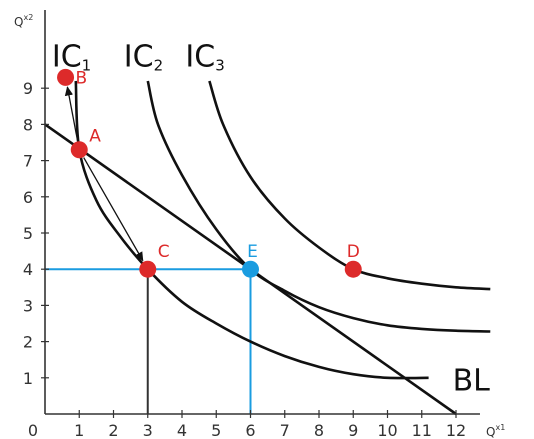  I want to click on y-tick-label-5: 5, so click(28, 233).